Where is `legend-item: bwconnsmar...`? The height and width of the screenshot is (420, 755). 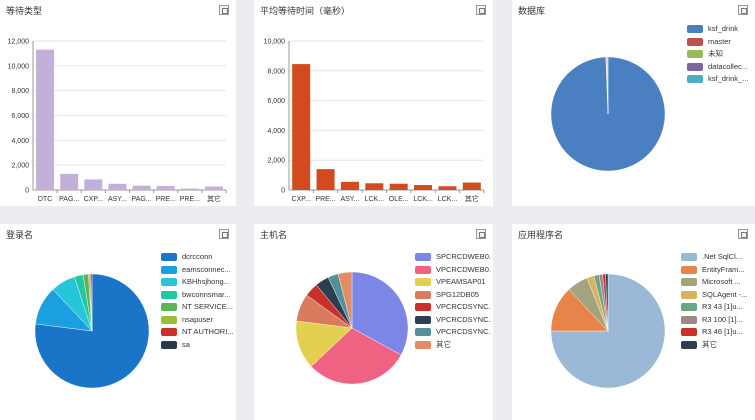
legend-item: bwconnsmar... is located at coordinates (197, 296).